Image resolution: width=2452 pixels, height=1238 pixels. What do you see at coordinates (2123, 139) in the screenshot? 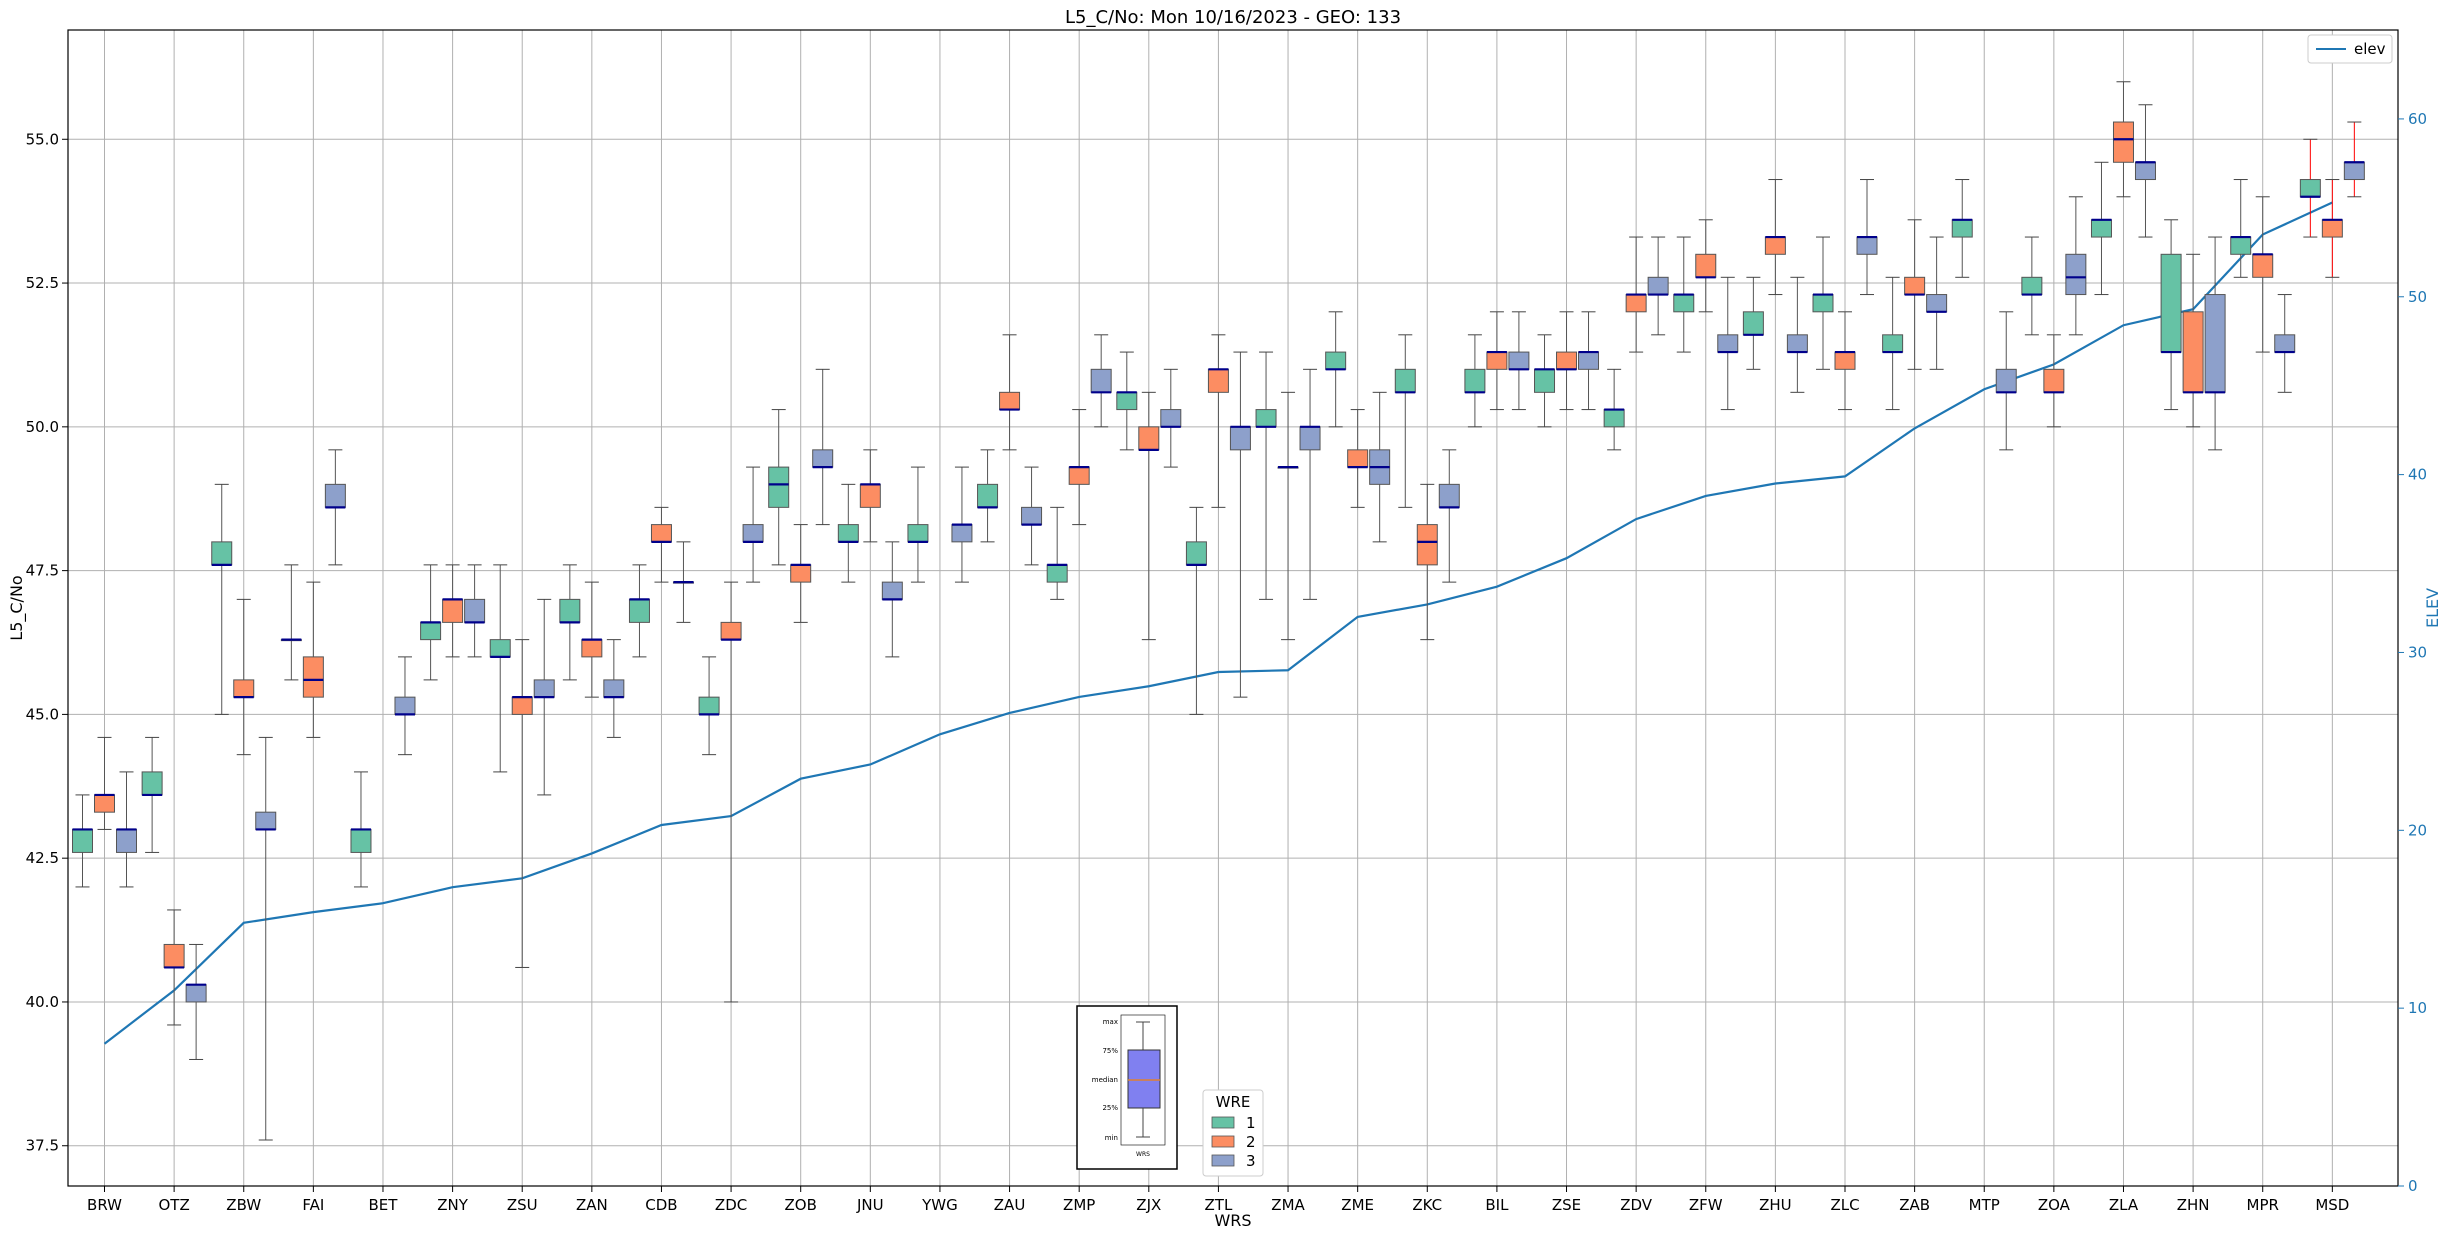
I see `box-ZLA-wre2` at bounding box center [2123, 139].